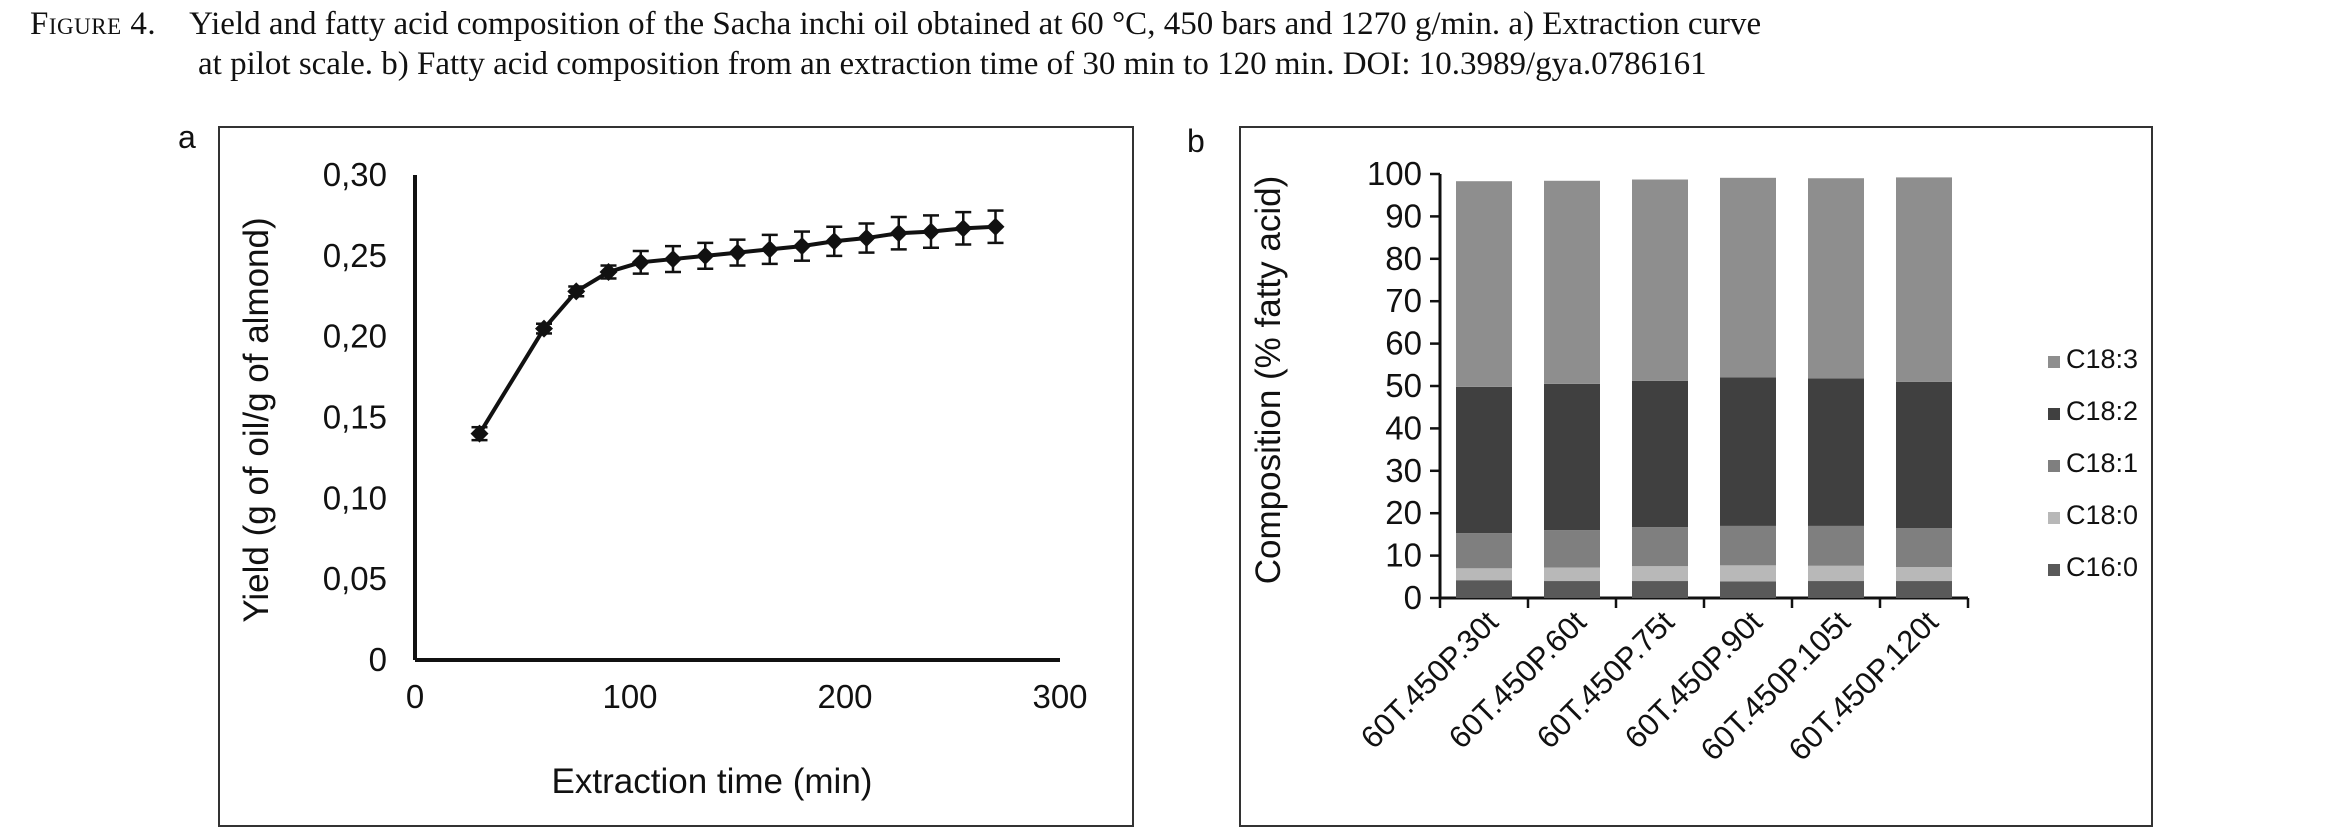  Describe the element at coordinates (1059, 696) in the screenshot. I see `x-tick-label: 300` at that location.